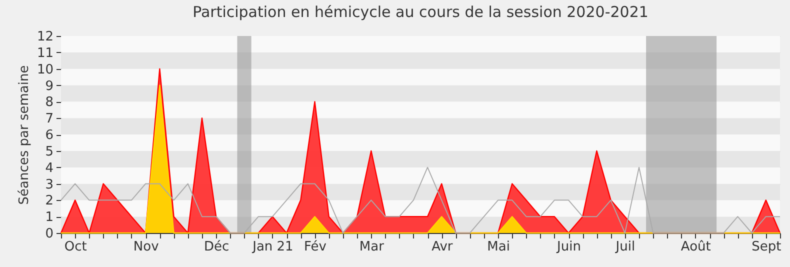  What do you see at coordinates (443, 247) in the screenshot?
I see `x-tick-label: Avr` at bounding box center [443, 247].